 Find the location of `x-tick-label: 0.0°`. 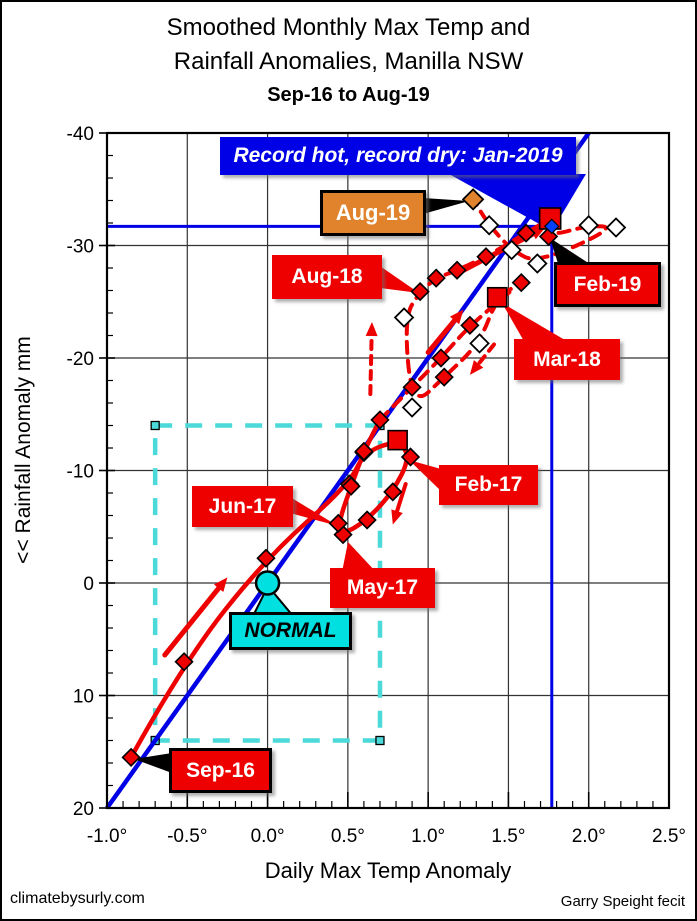

x-tick-label: 0.0° is located at coordinates (268, 836).